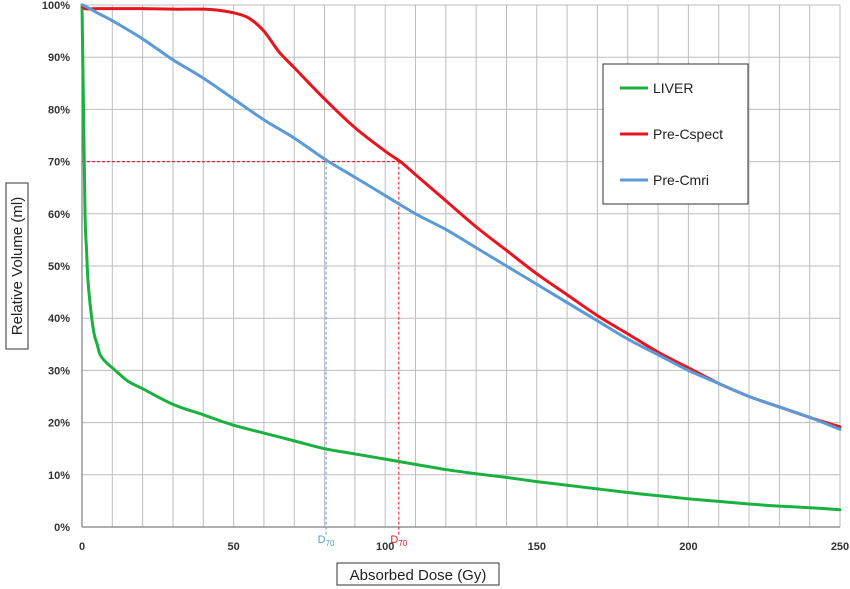 This screenshot has height=589, width=850. I want to click on x-tick-labels: 0 50 100 150 200 250, so click(464, 547).